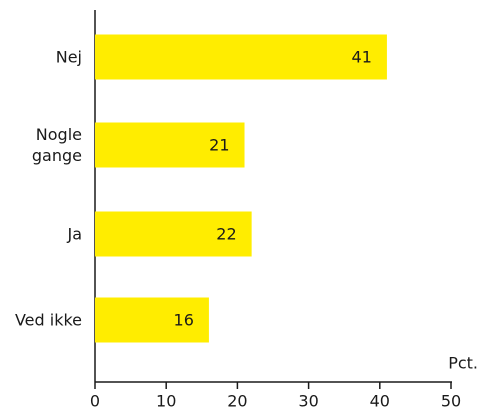  Describe the element at coordinates (74, 234) in the screenshot. I see `category-label: Ja` at that location.